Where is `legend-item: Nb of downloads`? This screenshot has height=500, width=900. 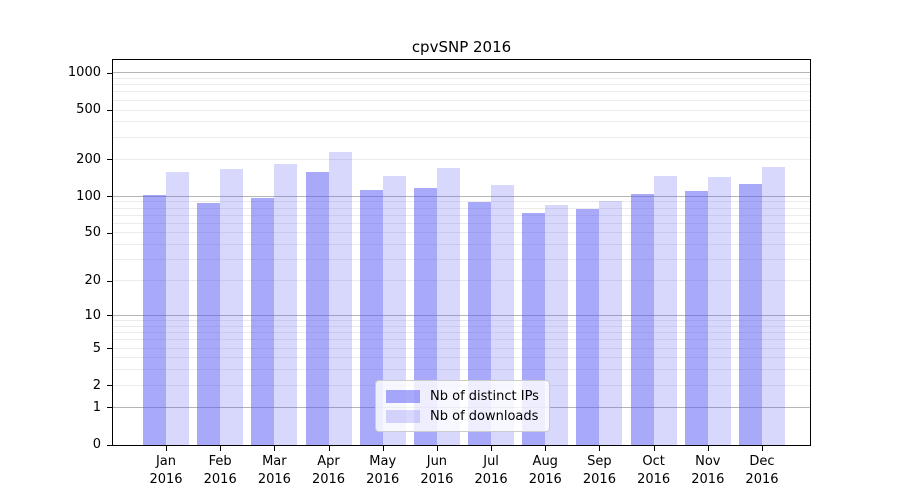 legend-item: Nb of downloads is located at coordinates (462, 416).